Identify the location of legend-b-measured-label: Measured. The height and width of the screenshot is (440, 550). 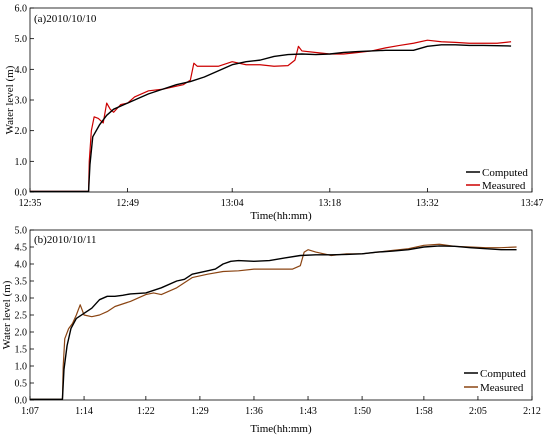
(502, 388).